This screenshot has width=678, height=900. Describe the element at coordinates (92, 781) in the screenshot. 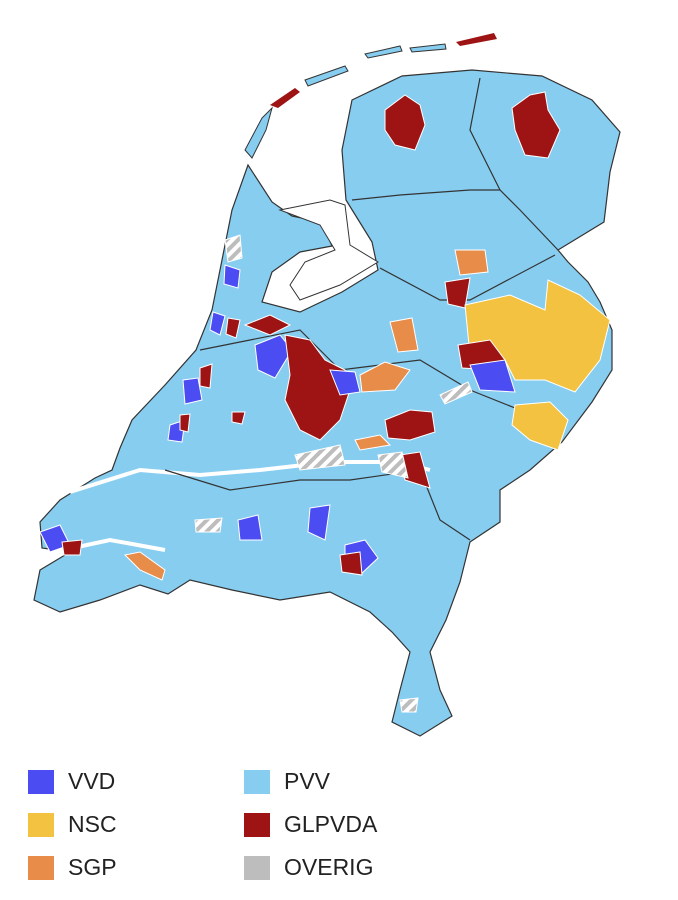

I see `legend-label: VVD` at that location.